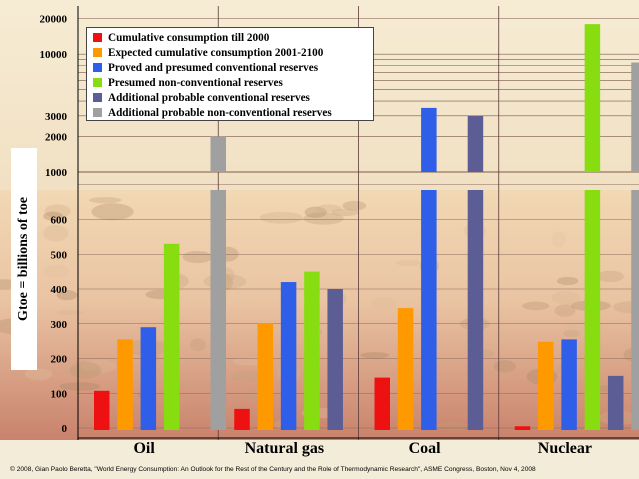 The height and width of the screenshot is (479, 639). I want to click on y-axis-label: Gtoe = billions of toe, so click(23, 259).